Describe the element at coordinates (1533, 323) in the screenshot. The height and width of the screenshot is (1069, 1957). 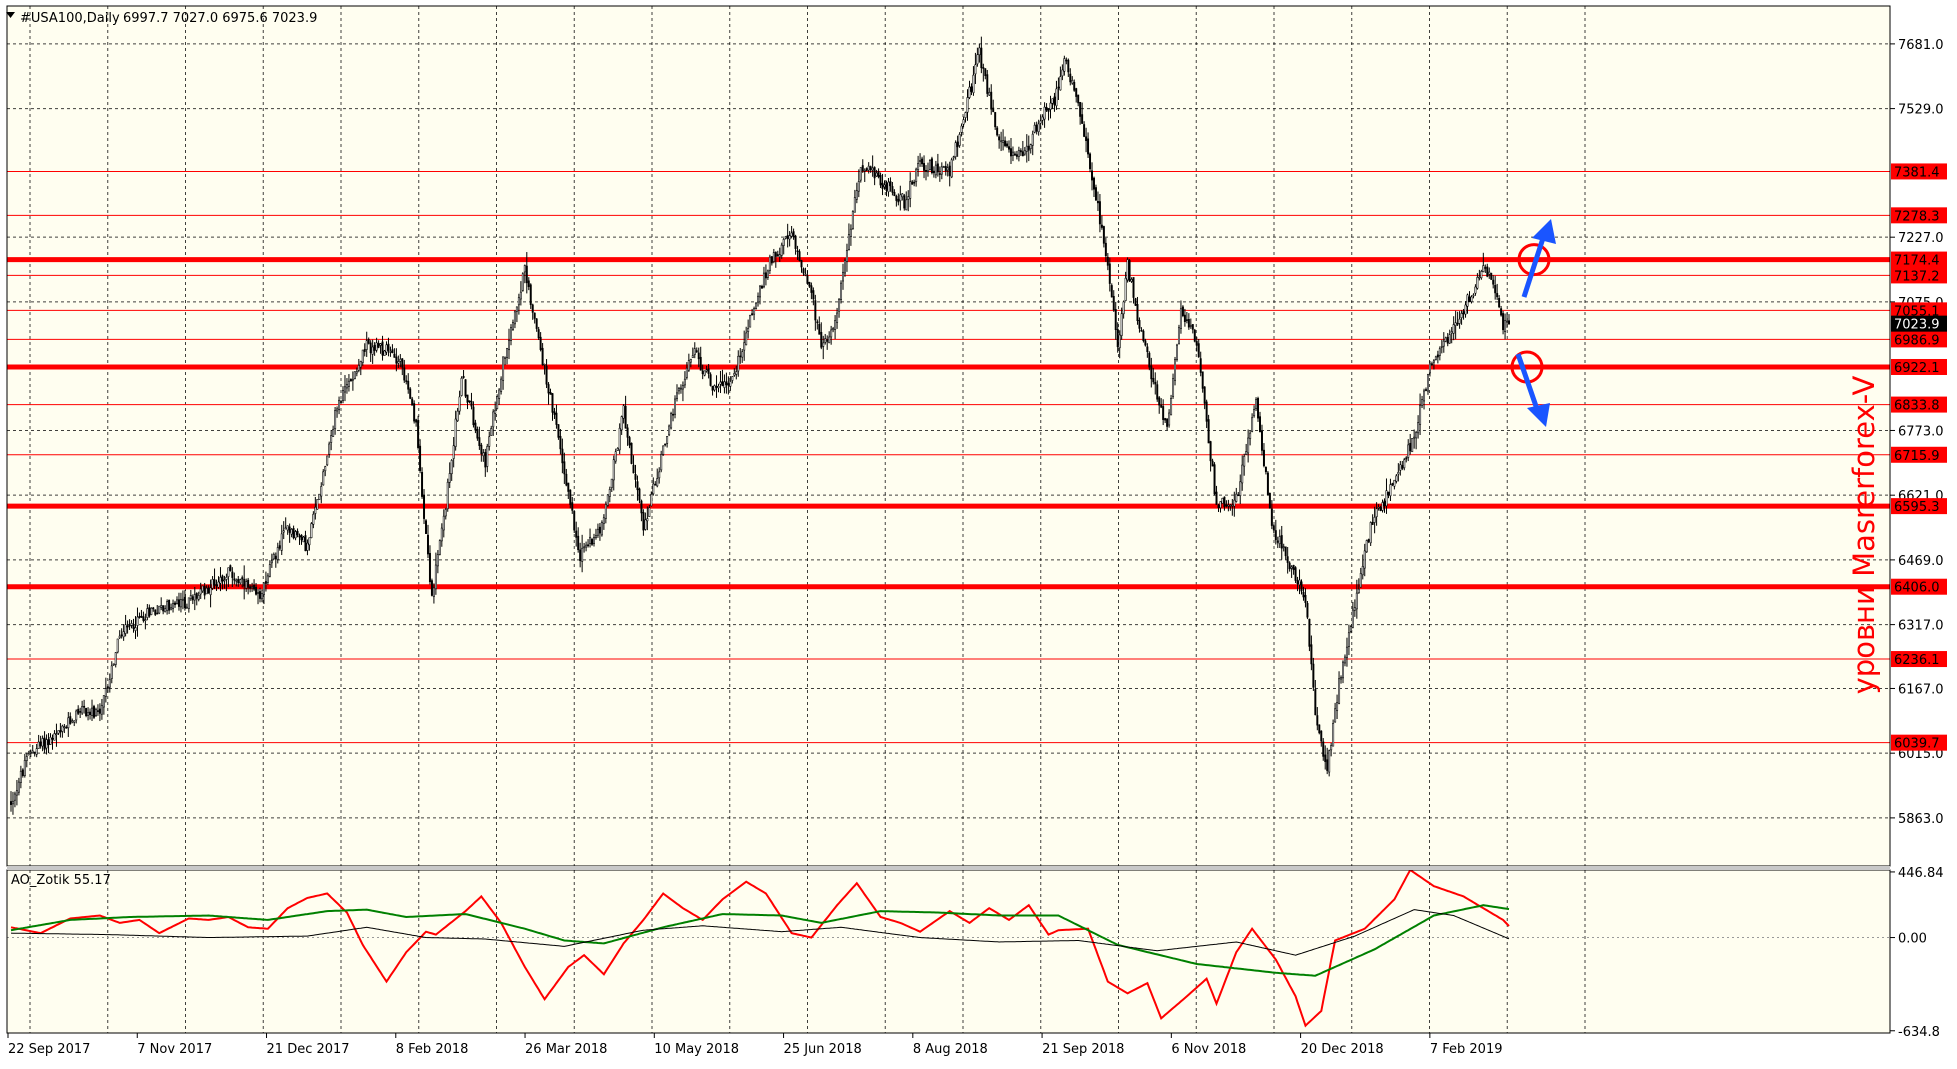
I see `annotations` at that location.